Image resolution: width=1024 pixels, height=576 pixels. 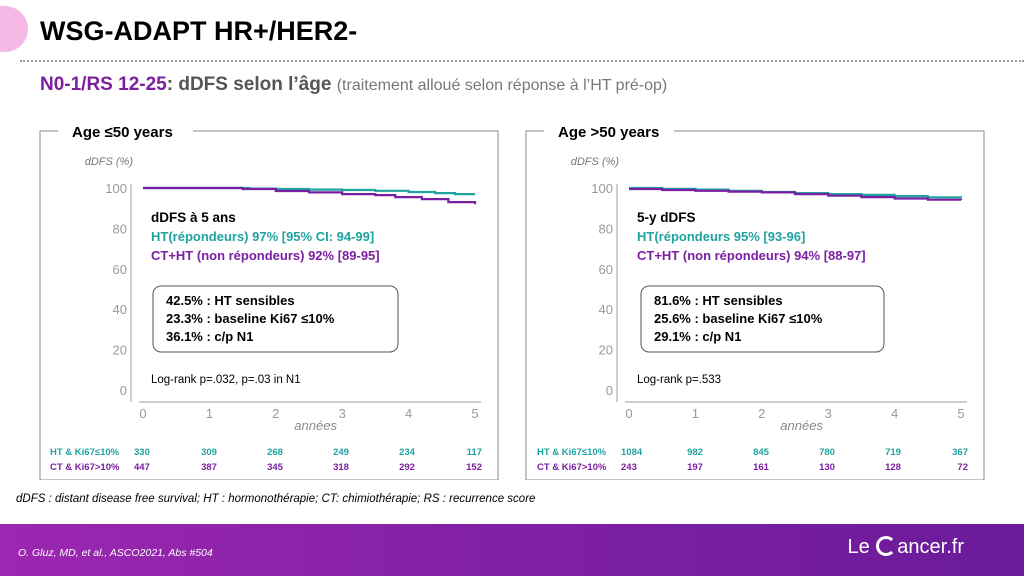 I want to click on risk-value: 128, so click(x=893, y=467).